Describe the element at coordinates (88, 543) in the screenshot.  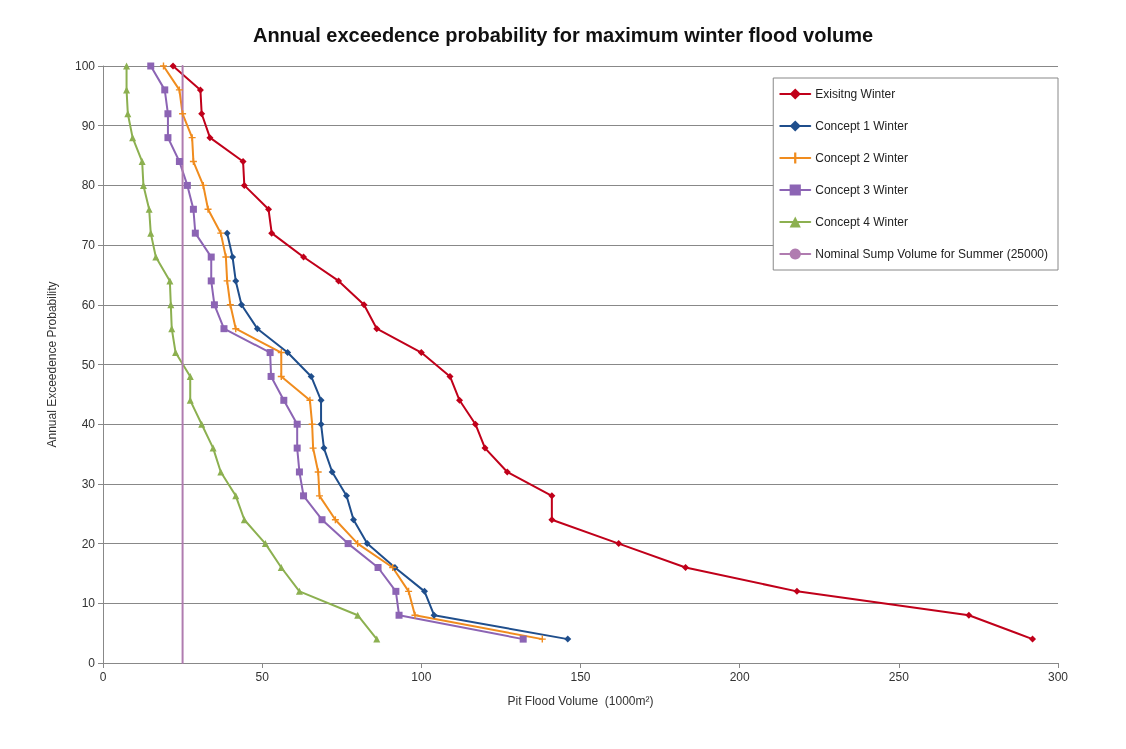
I see `y-tick-label: 20` at that location.